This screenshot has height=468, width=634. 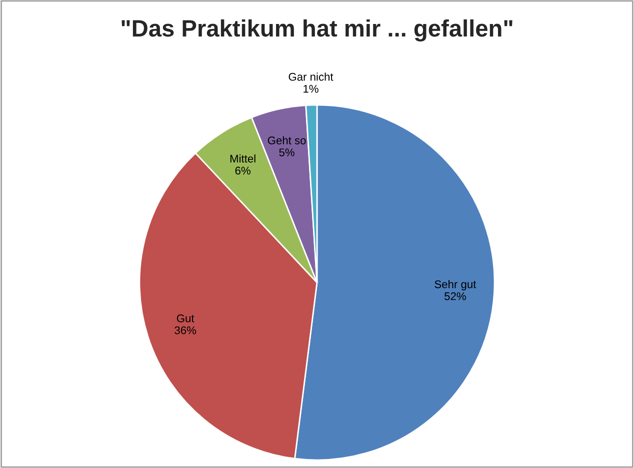 I want to click on slice-label: Mittel, so click(x=243, y=158).